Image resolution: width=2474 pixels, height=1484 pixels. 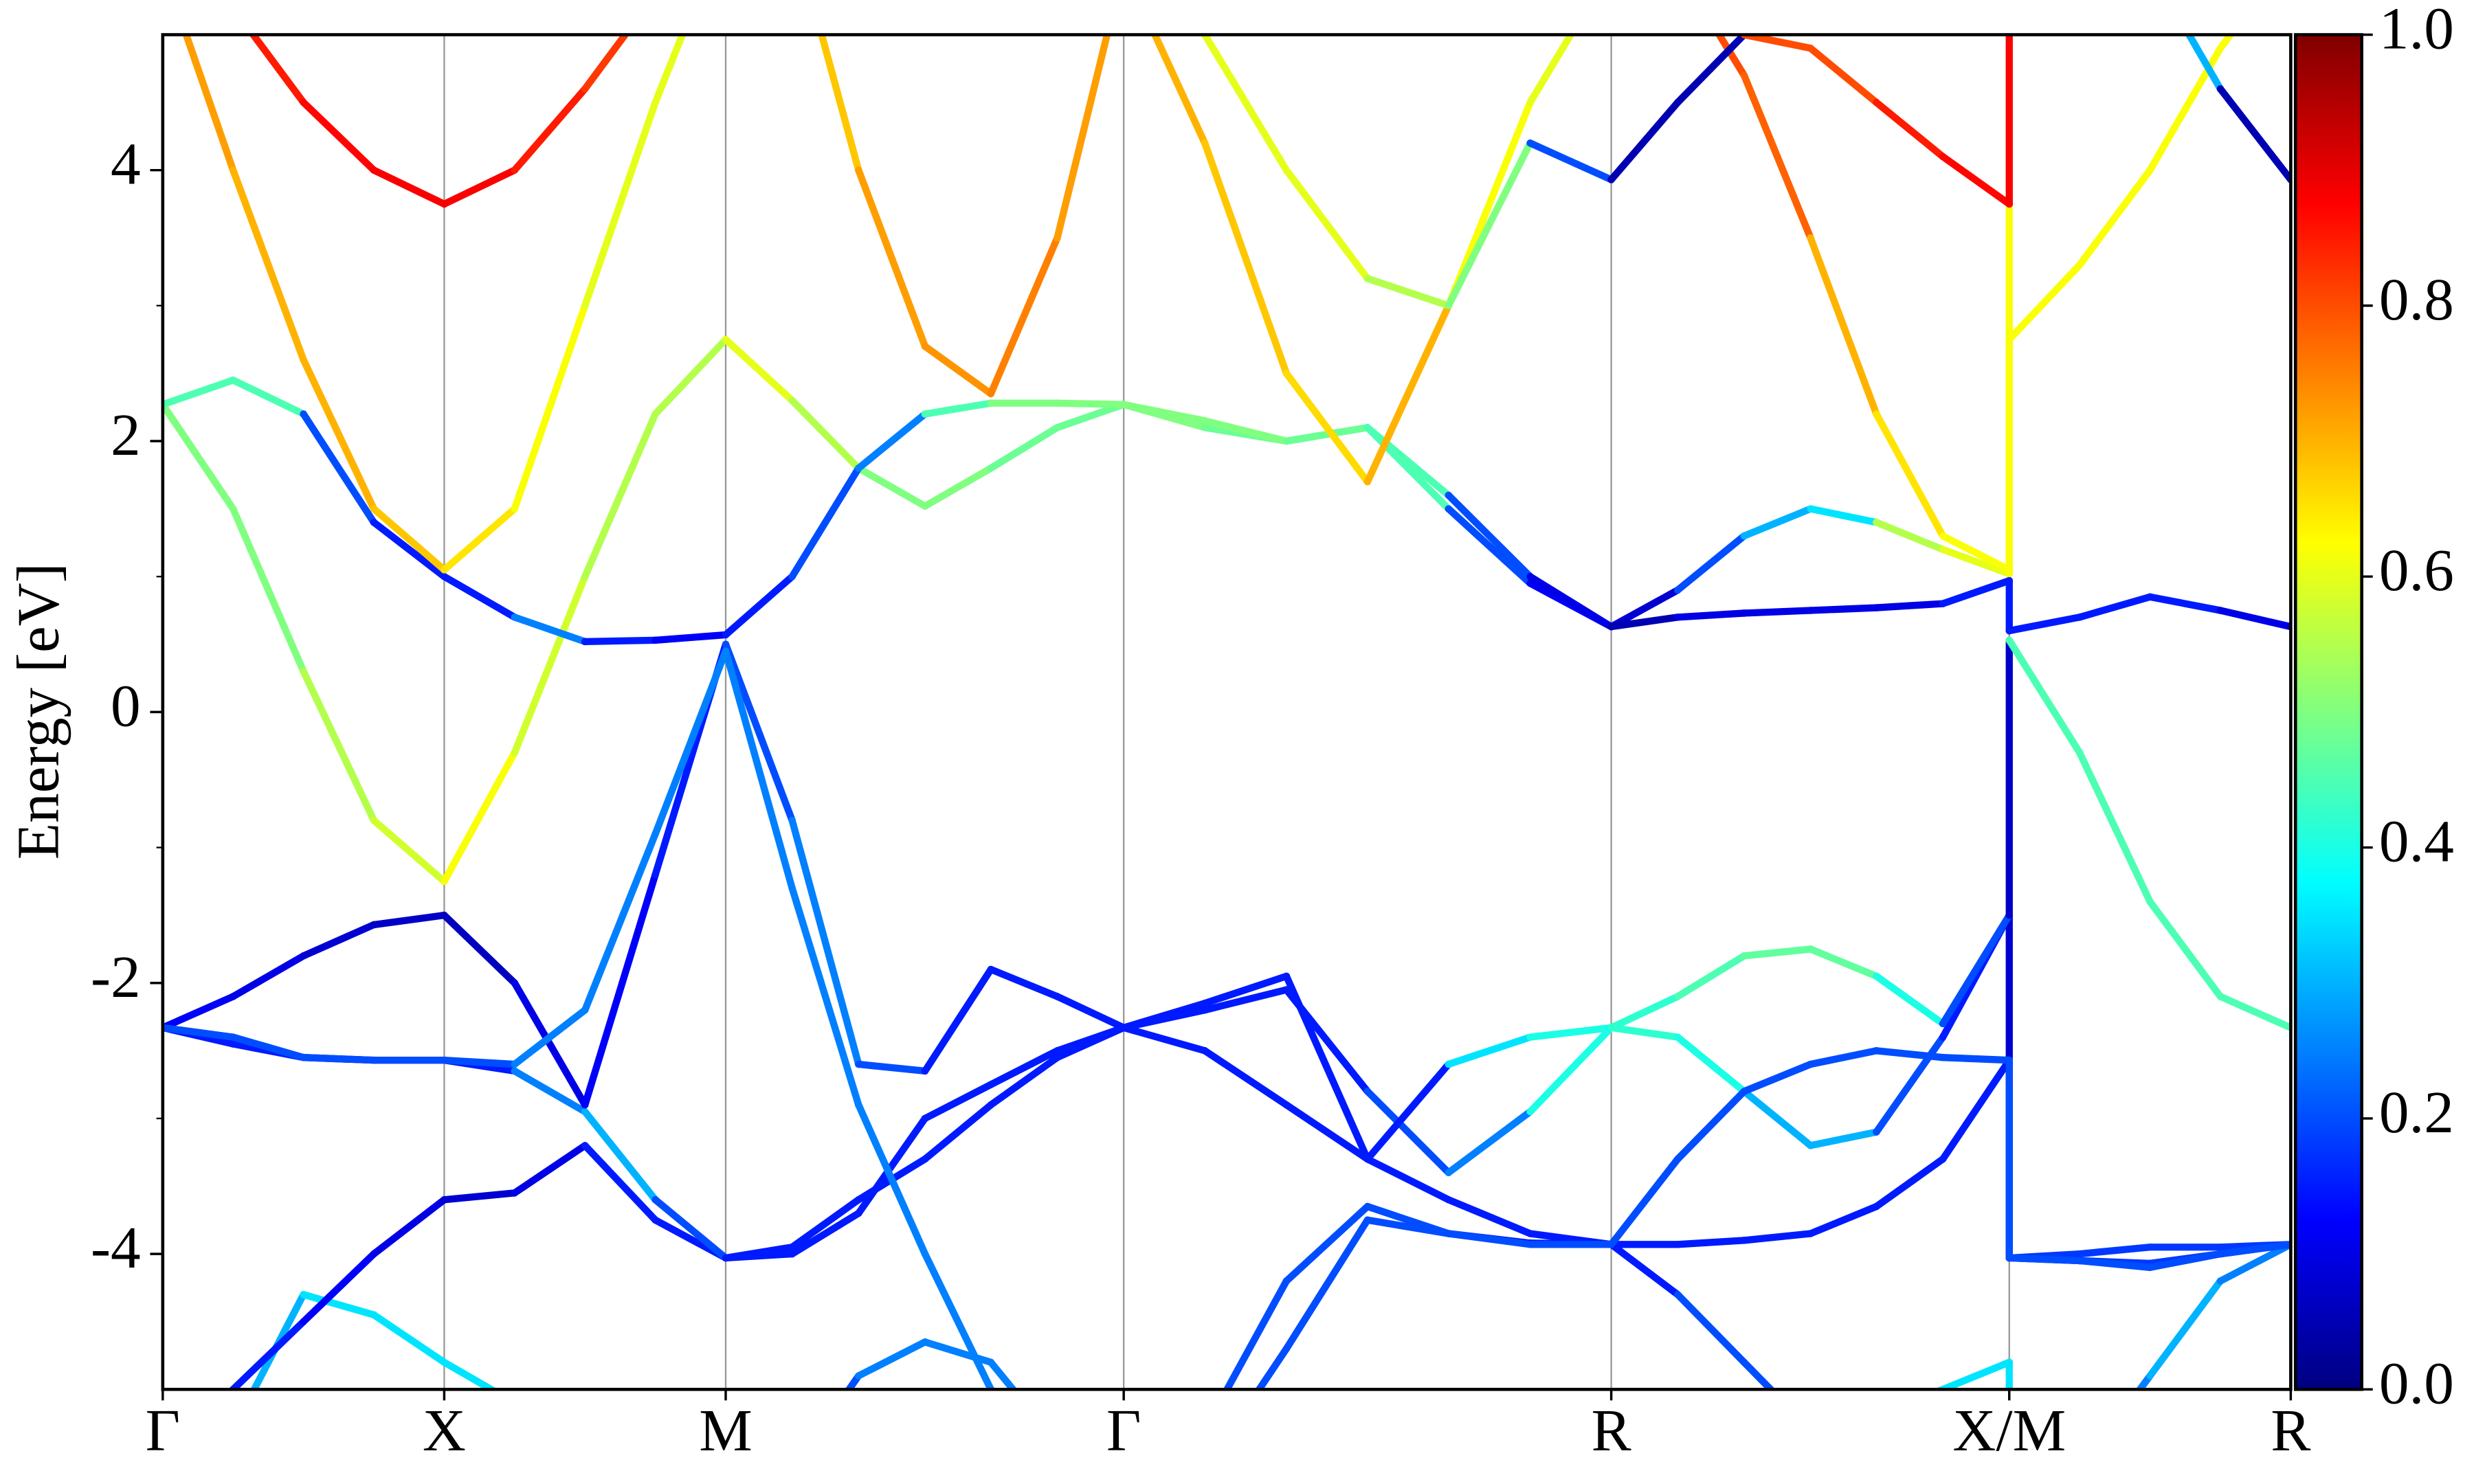 What do you see at coordinates (126, 164) in the screenshot?
I see `y-tick-label: 4` at bounding box center [126, 164].